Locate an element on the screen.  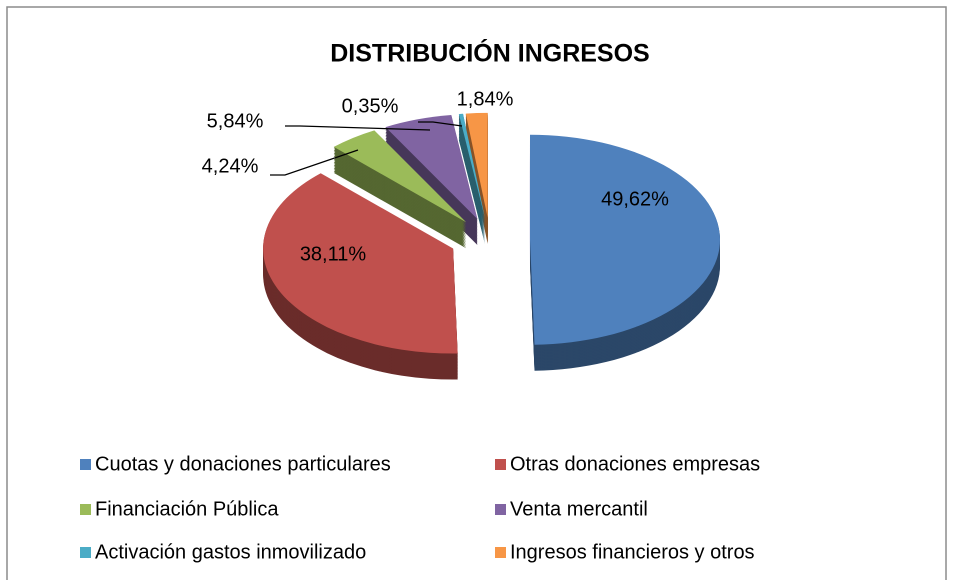
data-label: 4,24% is located at coordinates (230, 166).